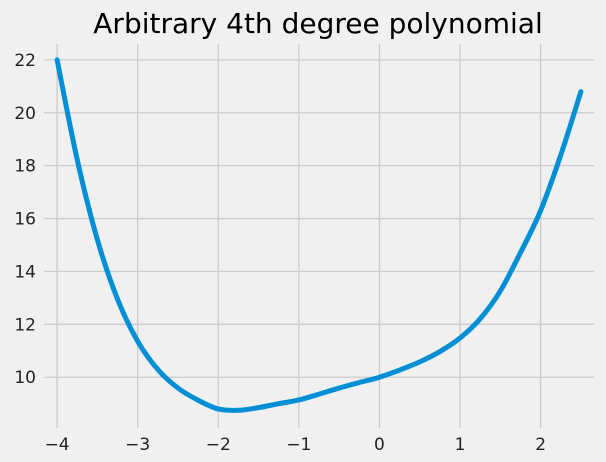 The image size is (606, 462). Describe the element at coordinates (25, 272) in the screenshot. I see `y-tick-label: 14` at that location.